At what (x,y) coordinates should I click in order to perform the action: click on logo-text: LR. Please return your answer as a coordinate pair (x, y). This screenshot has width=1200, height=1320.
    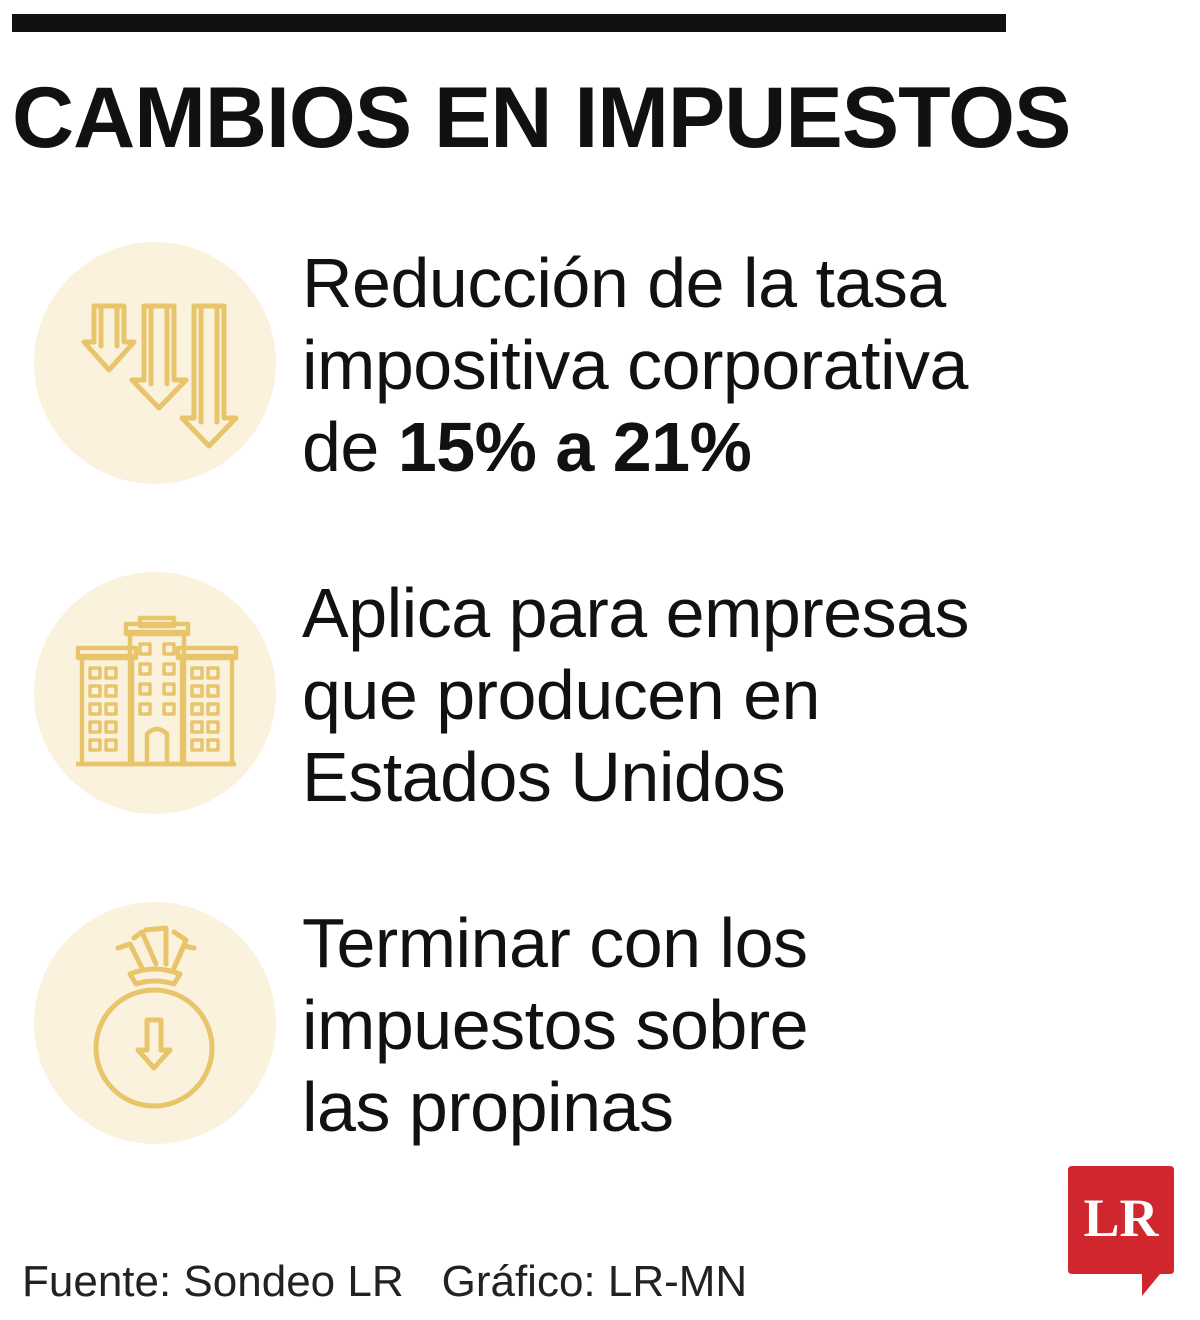
    Looking at the image, I should click on (1121, 1218).